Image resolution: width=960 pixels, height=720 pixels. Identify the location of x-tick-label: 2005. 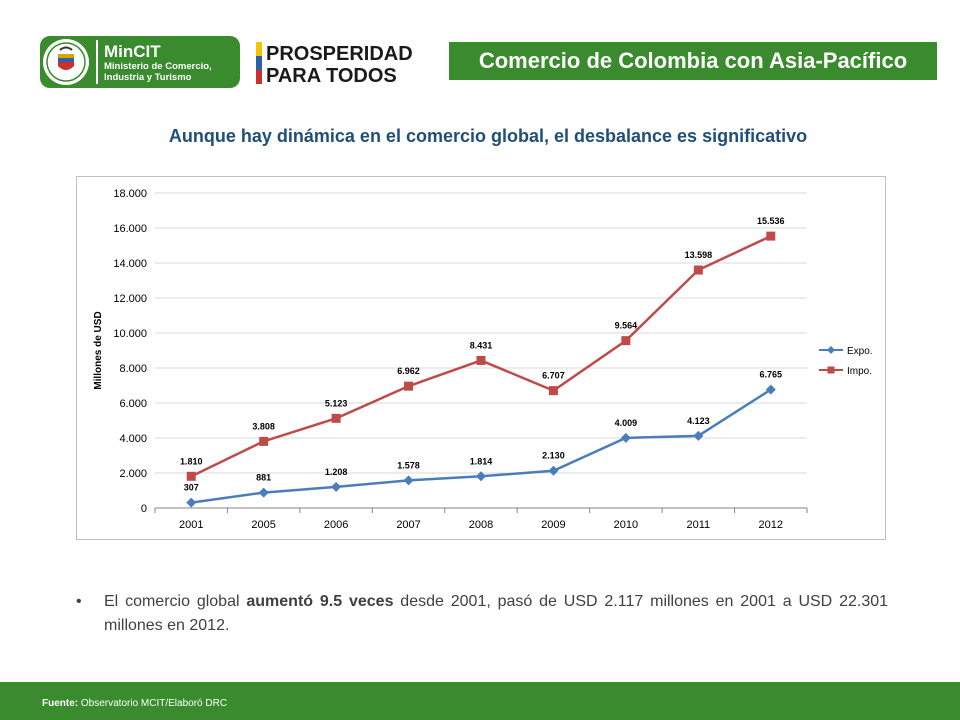
(263, 525).